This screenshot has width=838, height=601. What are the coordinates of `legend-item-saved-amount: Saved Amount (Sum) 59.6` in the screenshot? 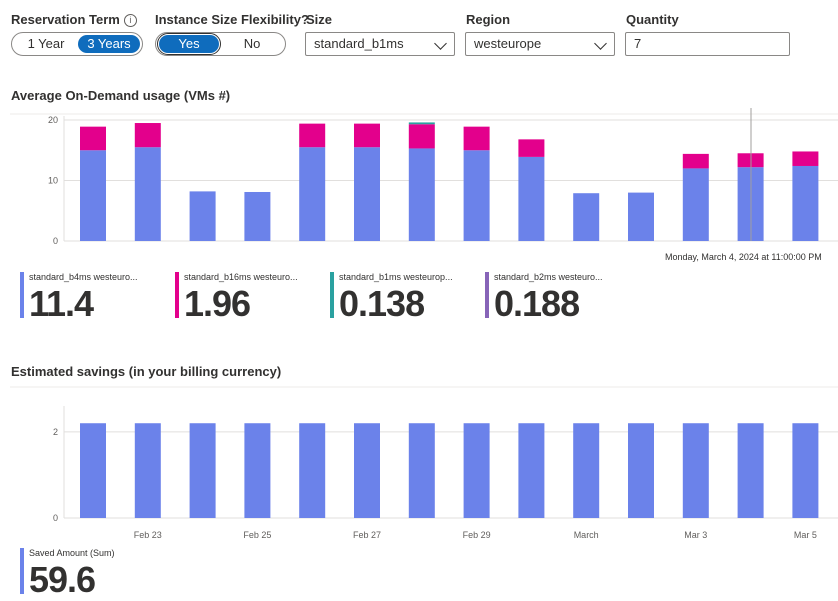 It's located at (95, 574).